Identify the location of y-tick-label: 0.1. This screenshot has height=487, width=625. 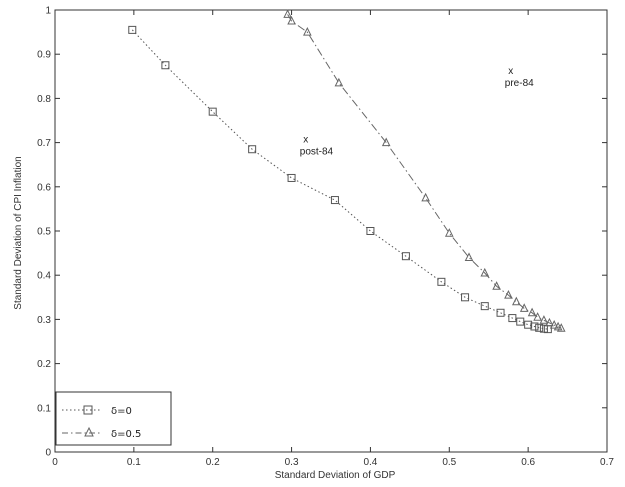
(44, 408).